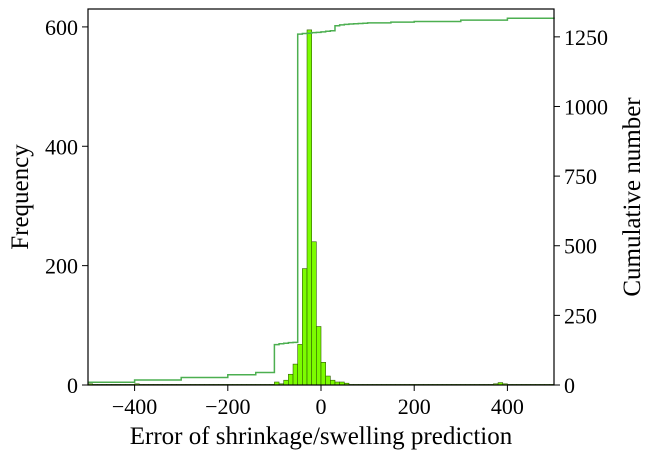 The height and width of the screenshot is (453, 645). Describe the element at coordinates (632, 197) in the screenshot. I see `y-axis-right-label: Cumulative number` at that location.